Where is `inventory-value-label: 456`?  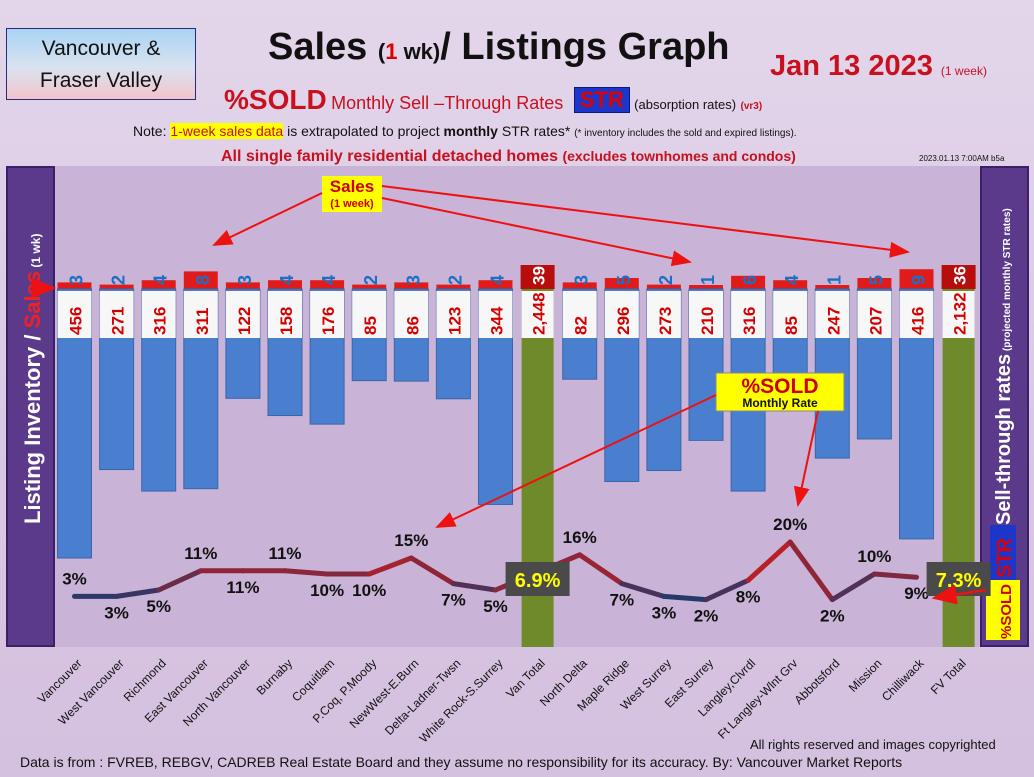 inventory-value-label: 456 is located at coordinates (76, 321).